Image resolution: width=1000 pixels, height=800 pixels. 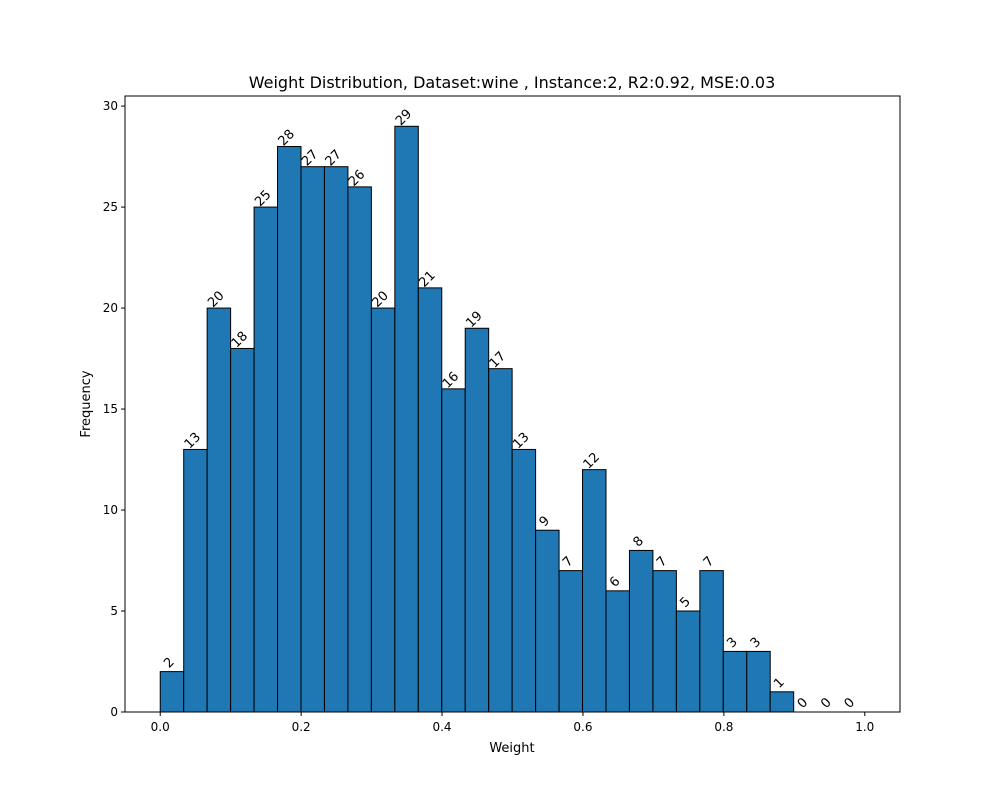 What do you see at coordinates (263, 198) in the screenshot?
I see `bar-value-label: 25` at bounding box center [263, 198].